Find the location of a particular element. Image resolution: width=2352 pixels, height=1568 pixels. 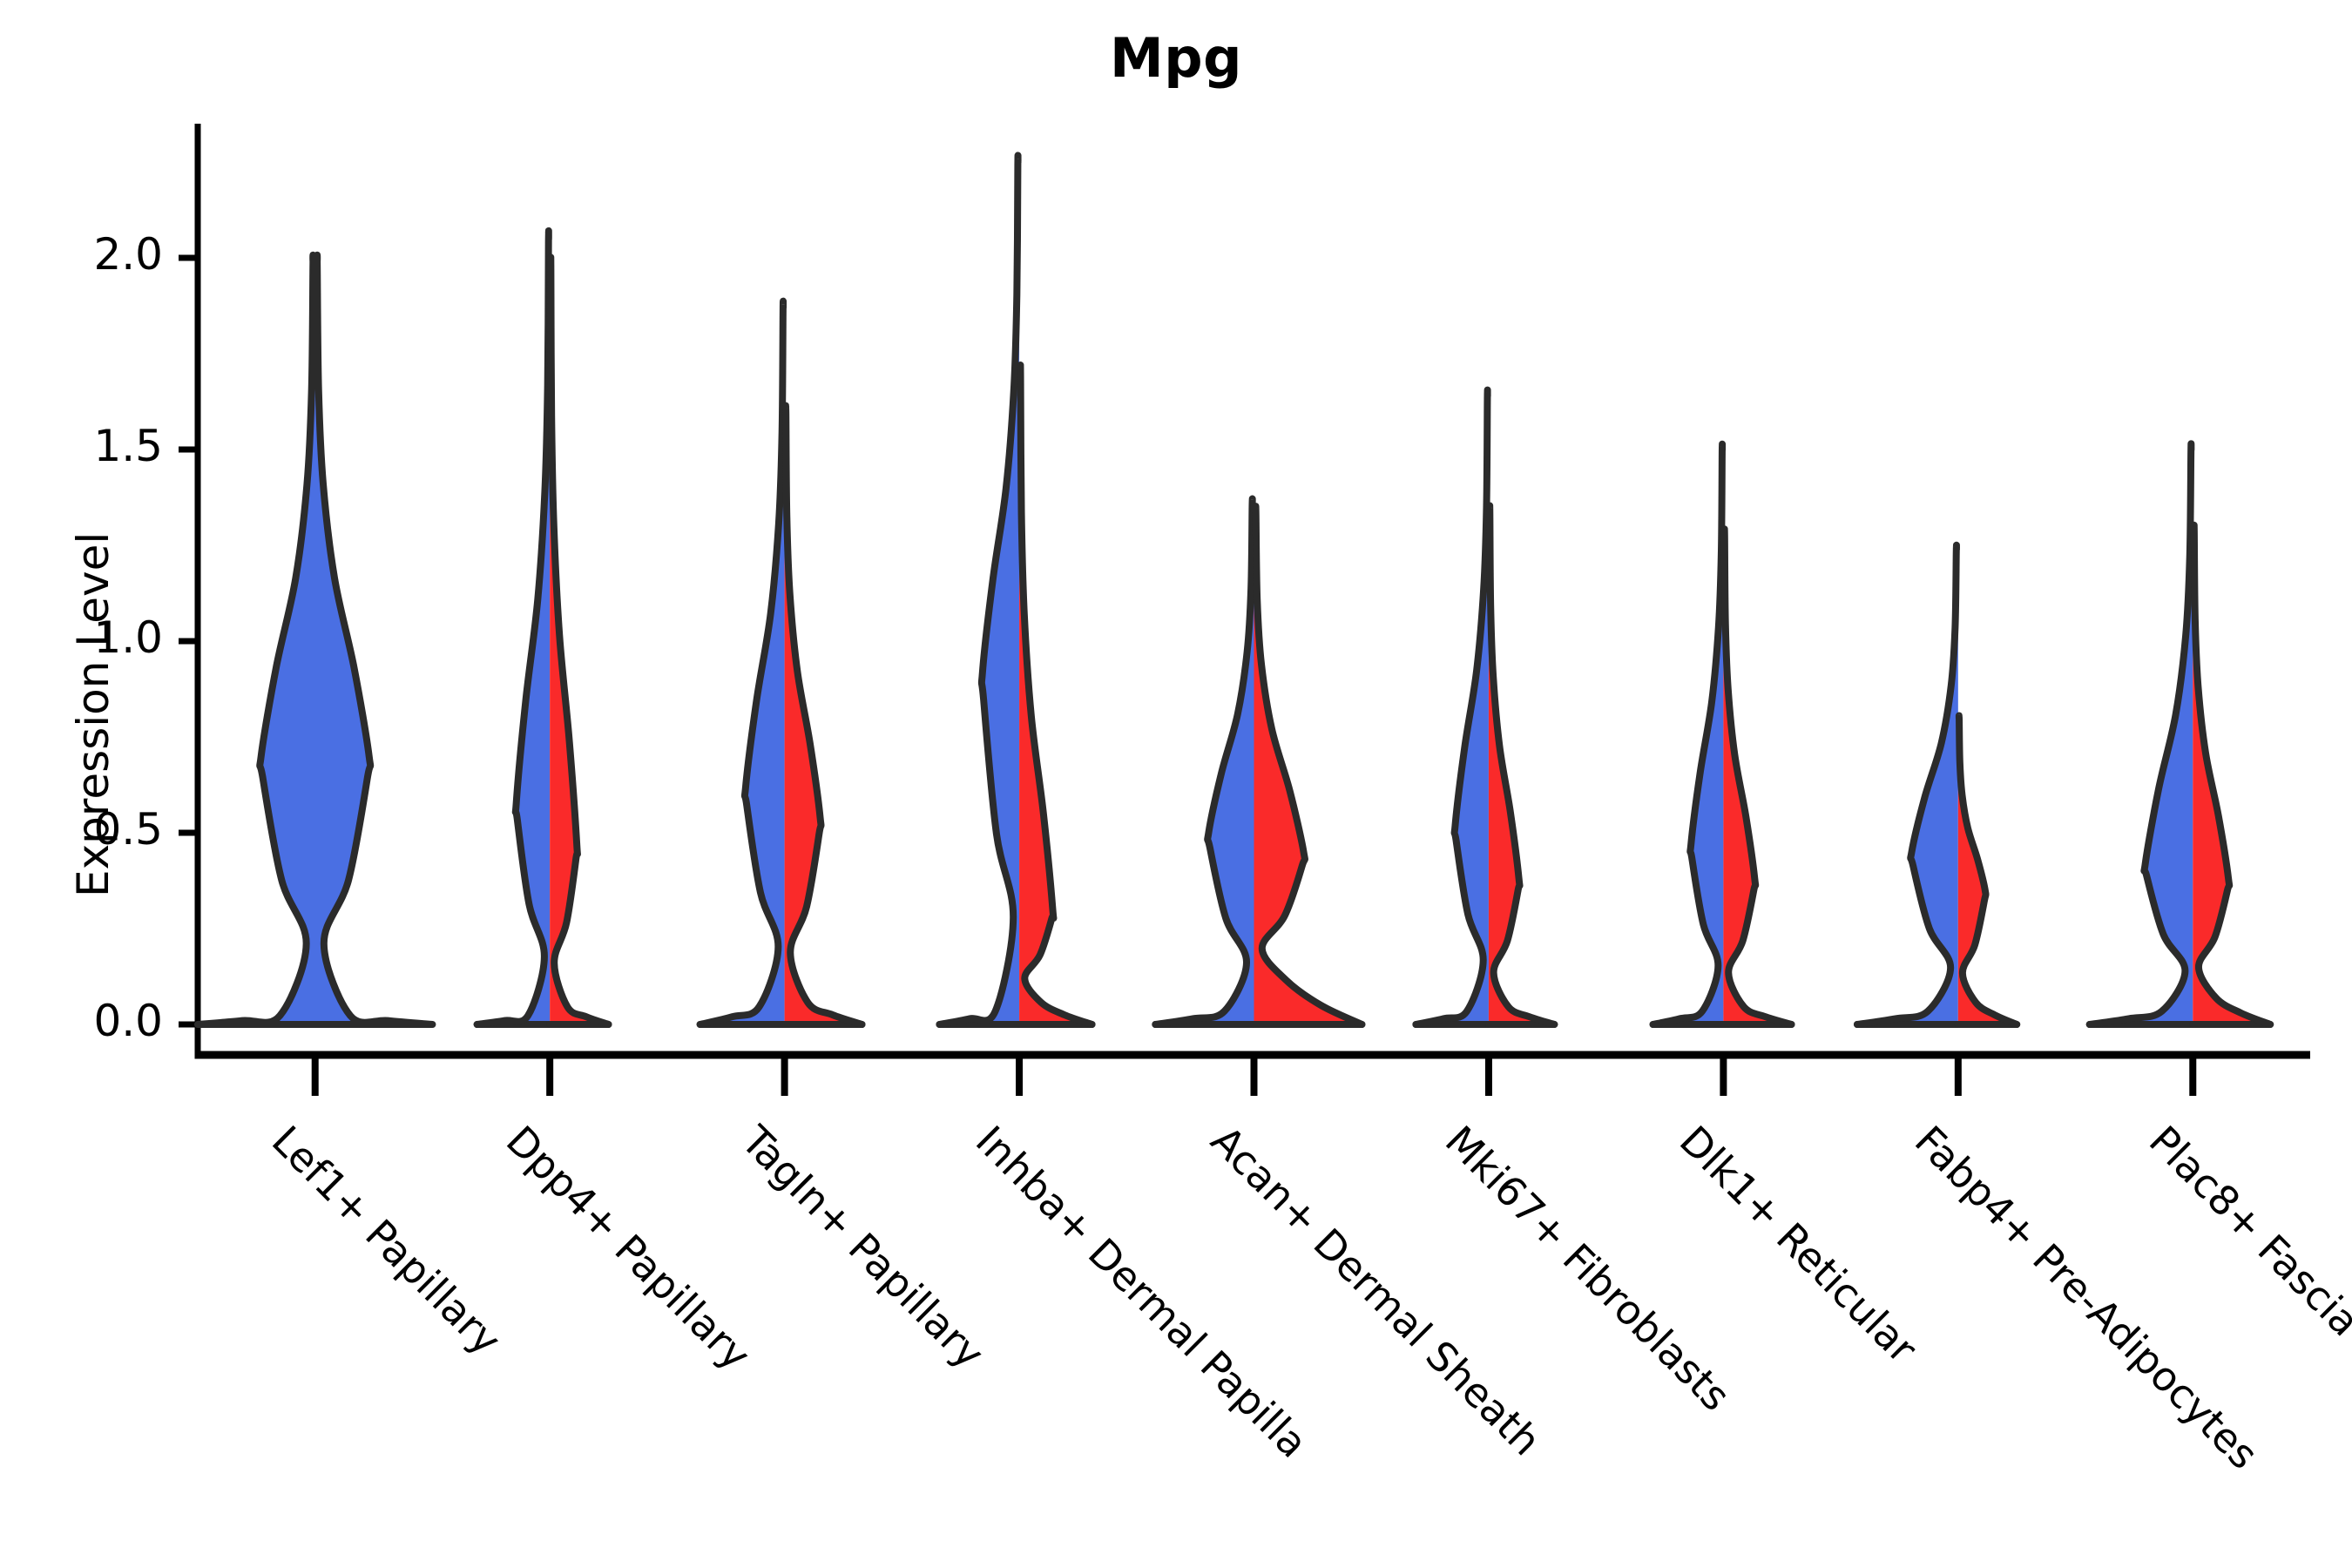

violin-6-blue is located at coordinates (1688, 734).